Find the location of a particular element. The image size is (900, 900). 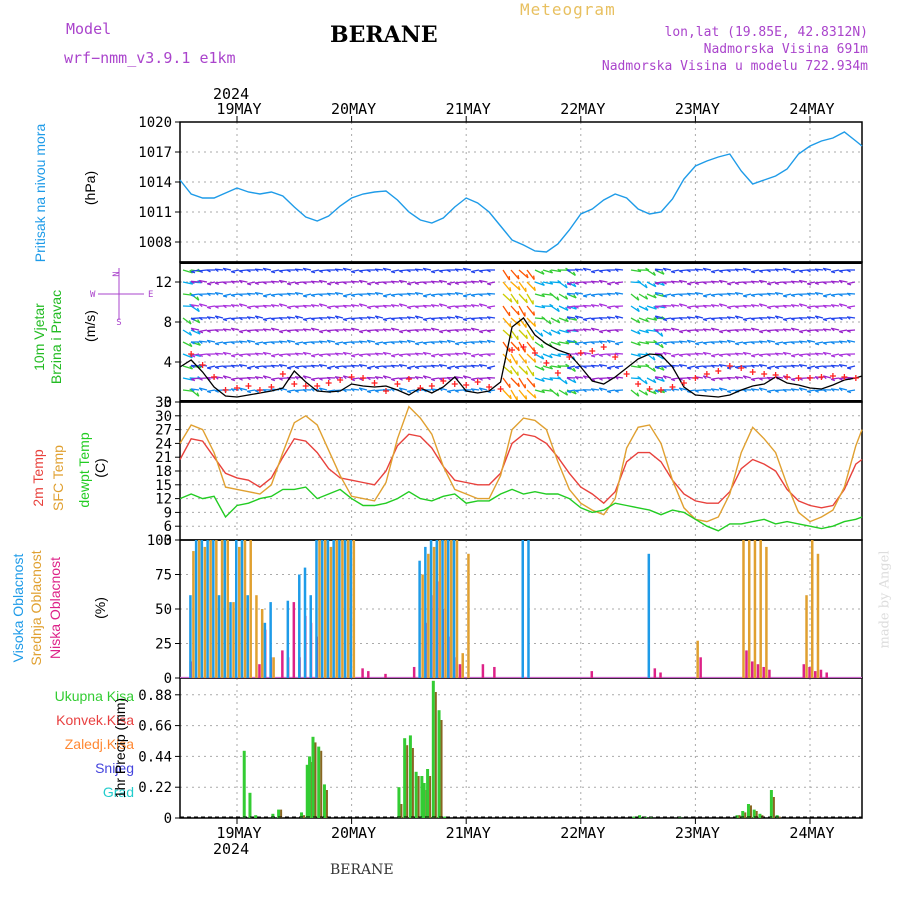

y-tick-label: 1011 is located at coordinates (155, 213).